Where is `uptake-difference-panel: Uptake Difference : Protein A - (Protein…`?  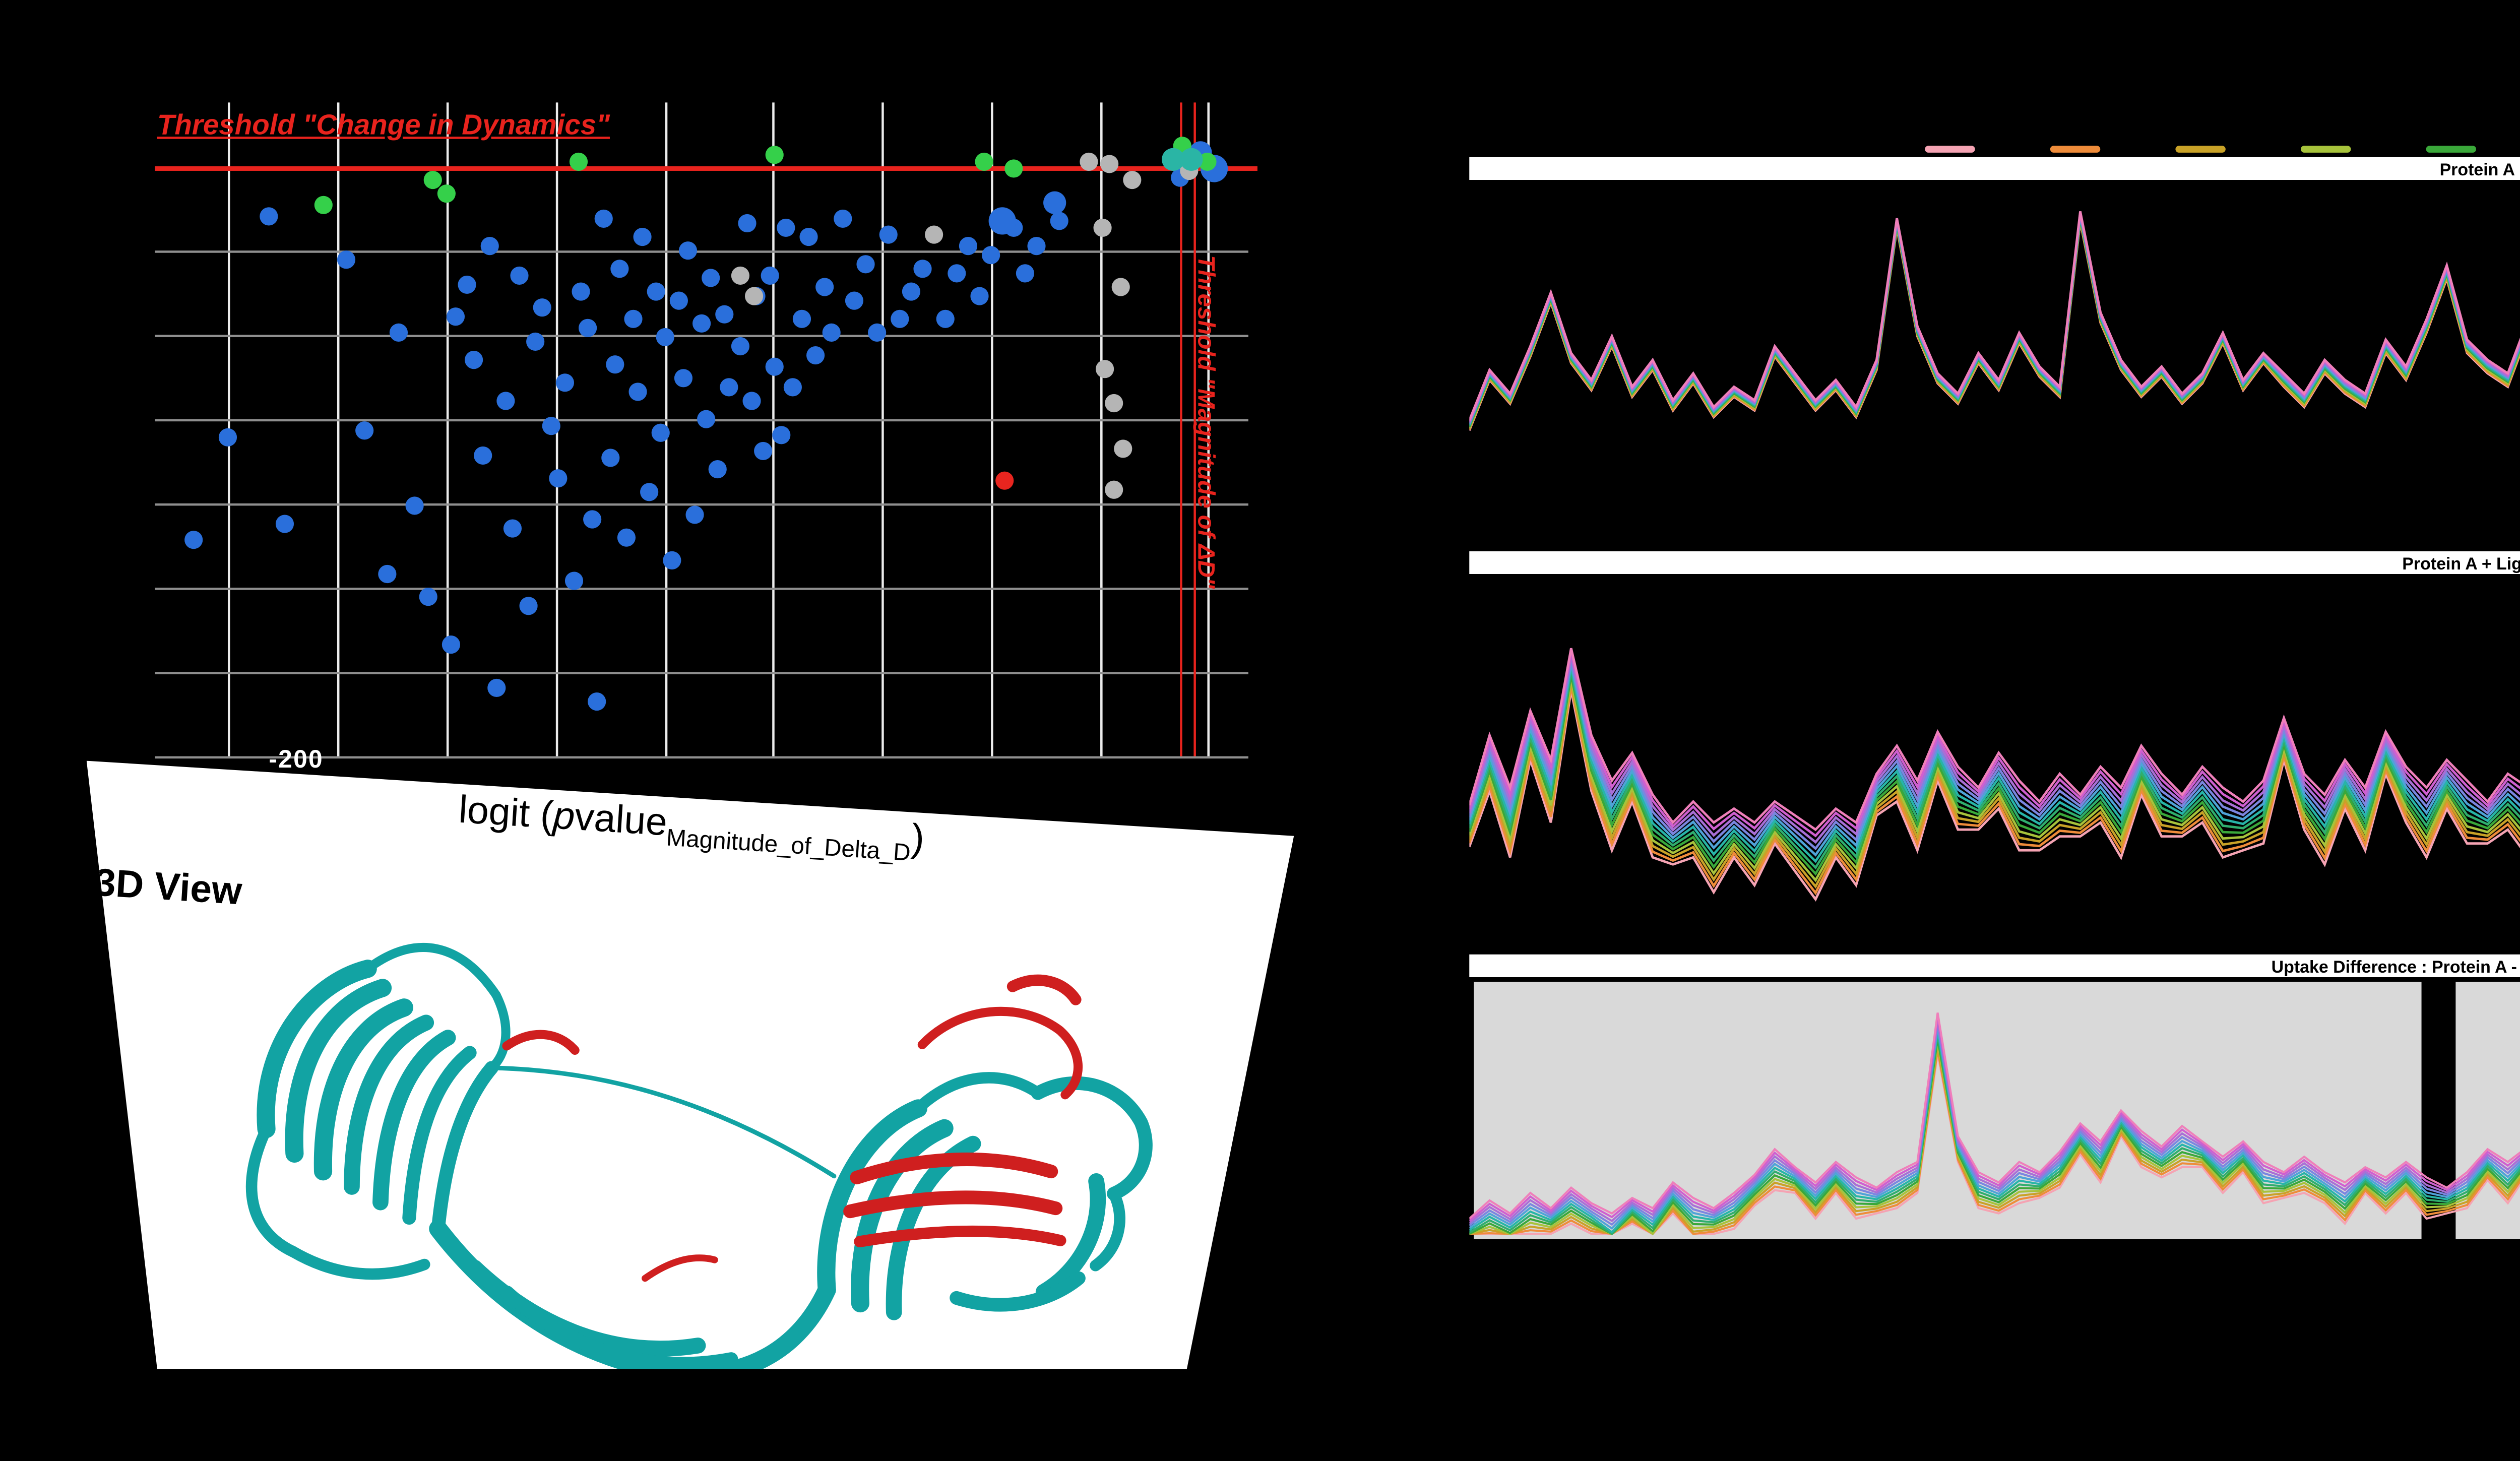
uptake-difference-panel: Uptake Difference : Protein A - (Protein… is located at coordinates (1994, 1099).